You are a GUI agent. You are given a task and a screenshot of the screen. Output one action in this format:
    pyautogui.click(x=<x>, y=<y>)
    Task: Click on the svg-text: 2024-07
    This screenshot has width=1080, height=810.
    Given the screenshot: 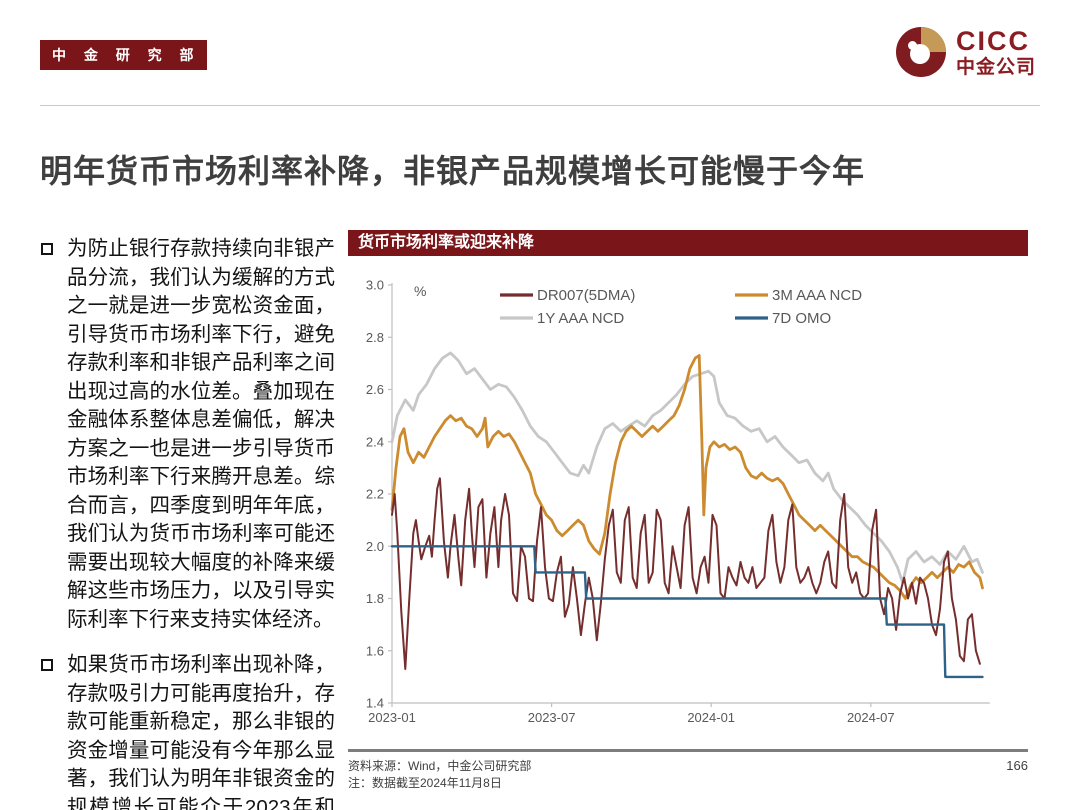 What is the action you would take?
    pyautogui.click(x=871, y=717)
    